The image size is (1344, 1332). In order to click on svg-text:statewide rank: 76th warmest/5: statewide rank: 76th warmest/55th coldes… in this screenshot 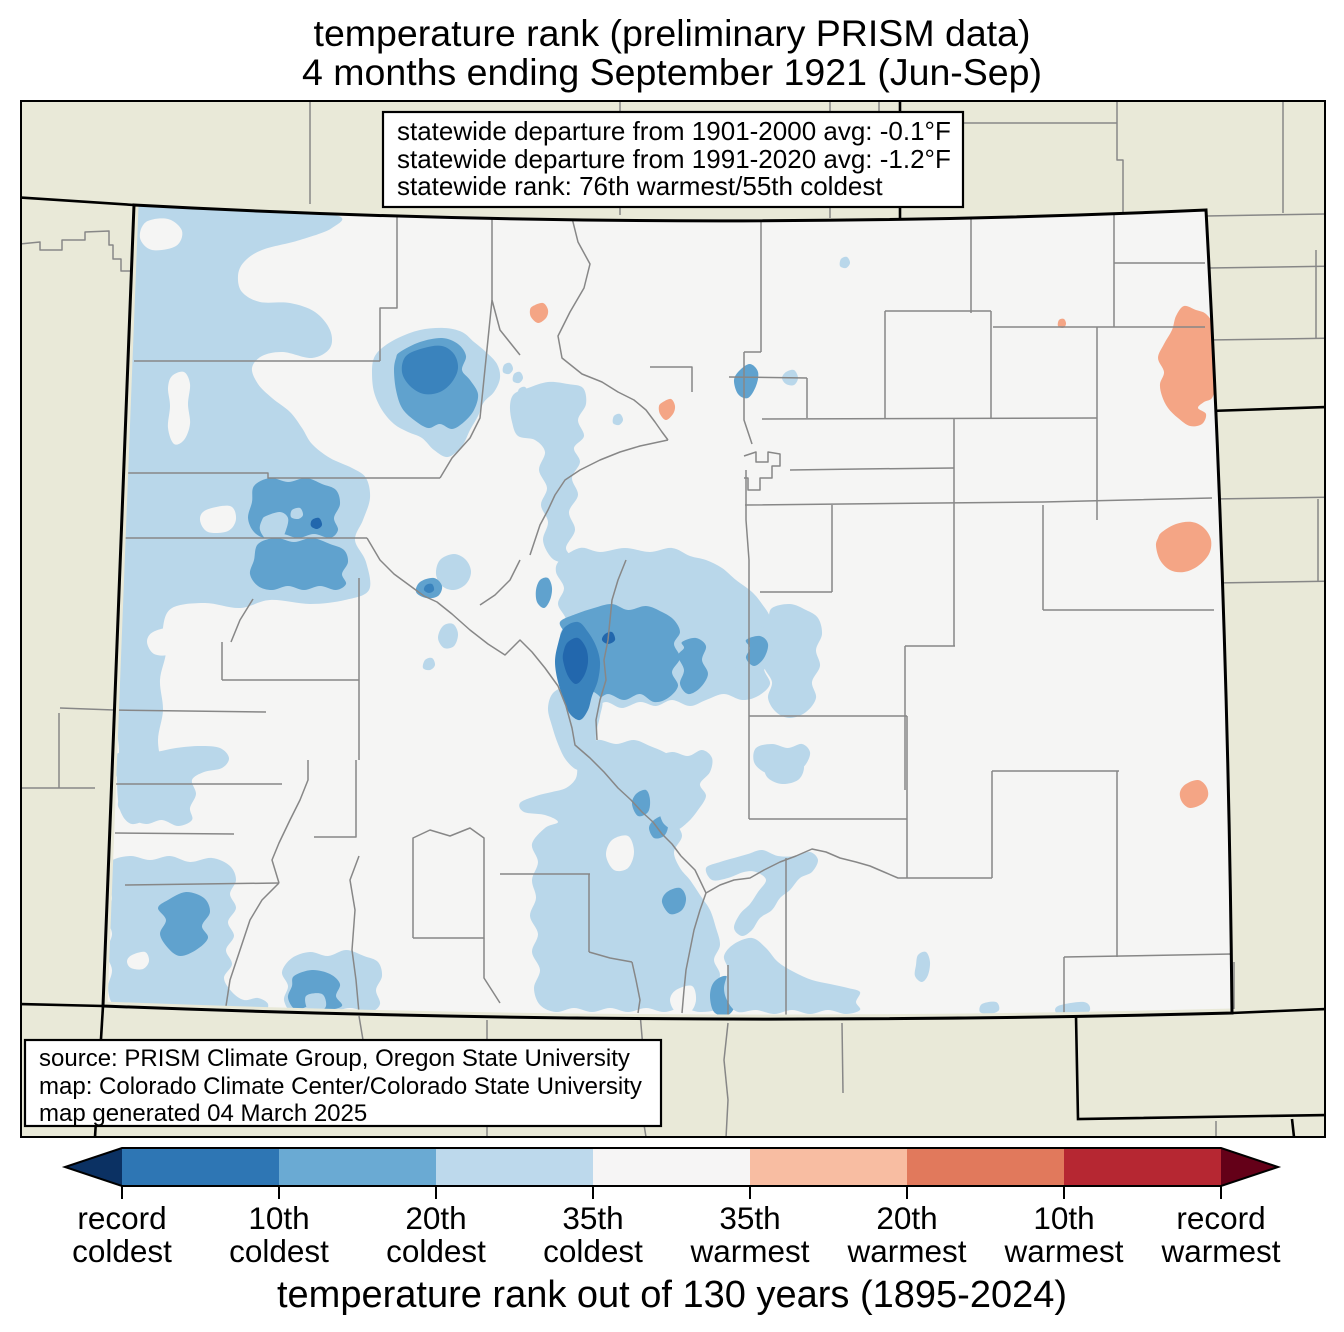, I will do `click(640, 186)`.